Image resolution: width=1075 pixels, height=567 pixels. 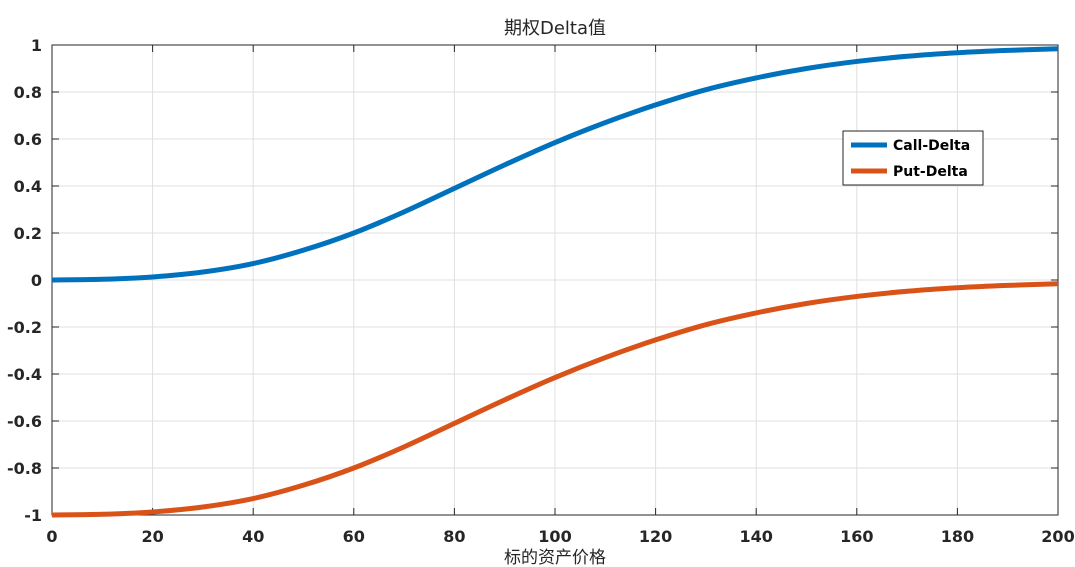 I want to click on y-tick-label: 0, so click(x=36, y=280).